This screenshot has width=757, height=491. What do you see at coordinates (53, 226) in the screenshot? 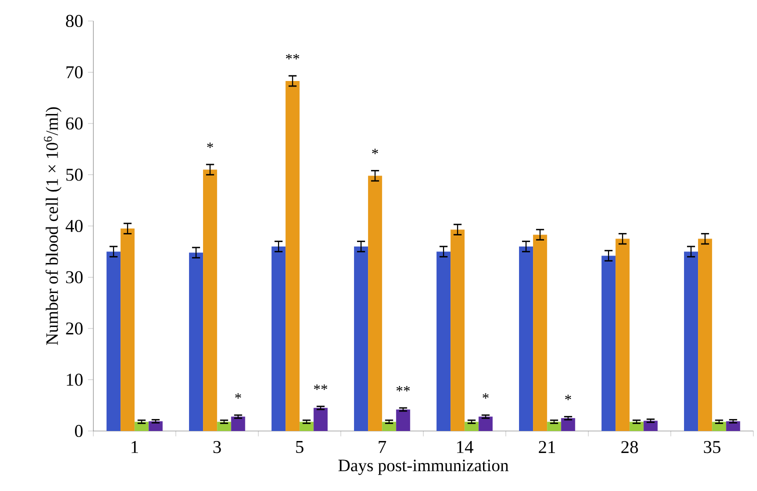
I see `y-axis-title: Number of blood cell (1 × 10$^{6}$/ml)` at bounding box center [53, 226].